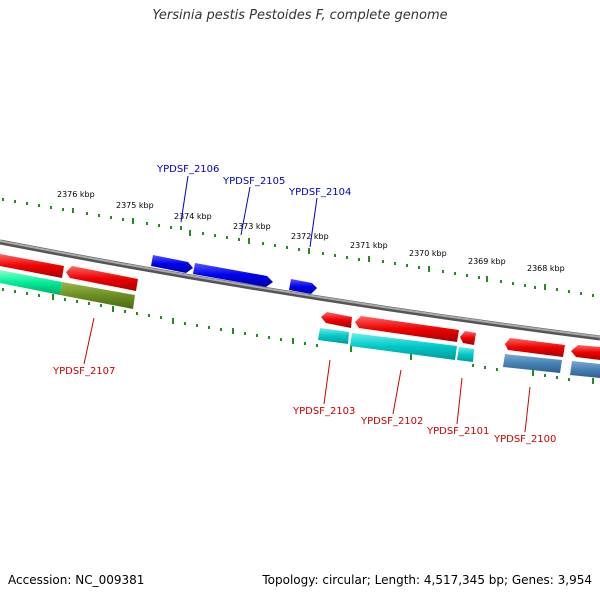  Describe the element at coordinates (32, 266) in the screenshot. I see `gene-arrow-red-left1` at that location.